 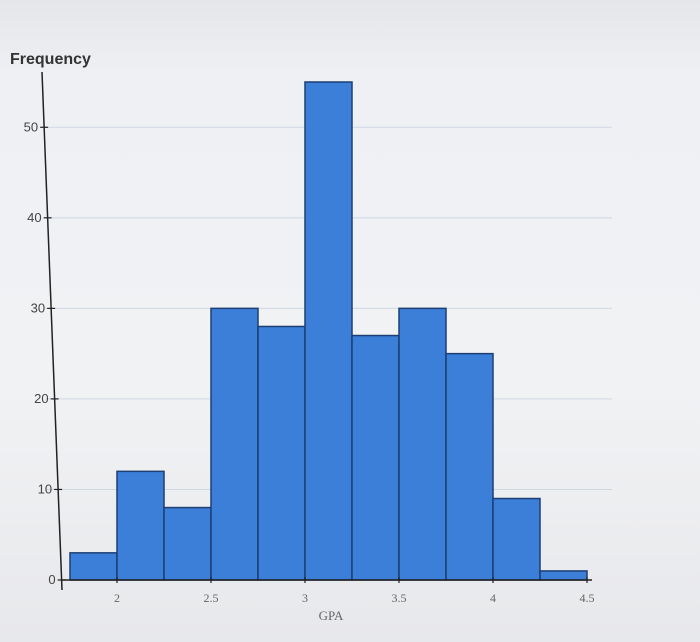 I want to click on y-tick-label: 20, so click(x=41, y=398).